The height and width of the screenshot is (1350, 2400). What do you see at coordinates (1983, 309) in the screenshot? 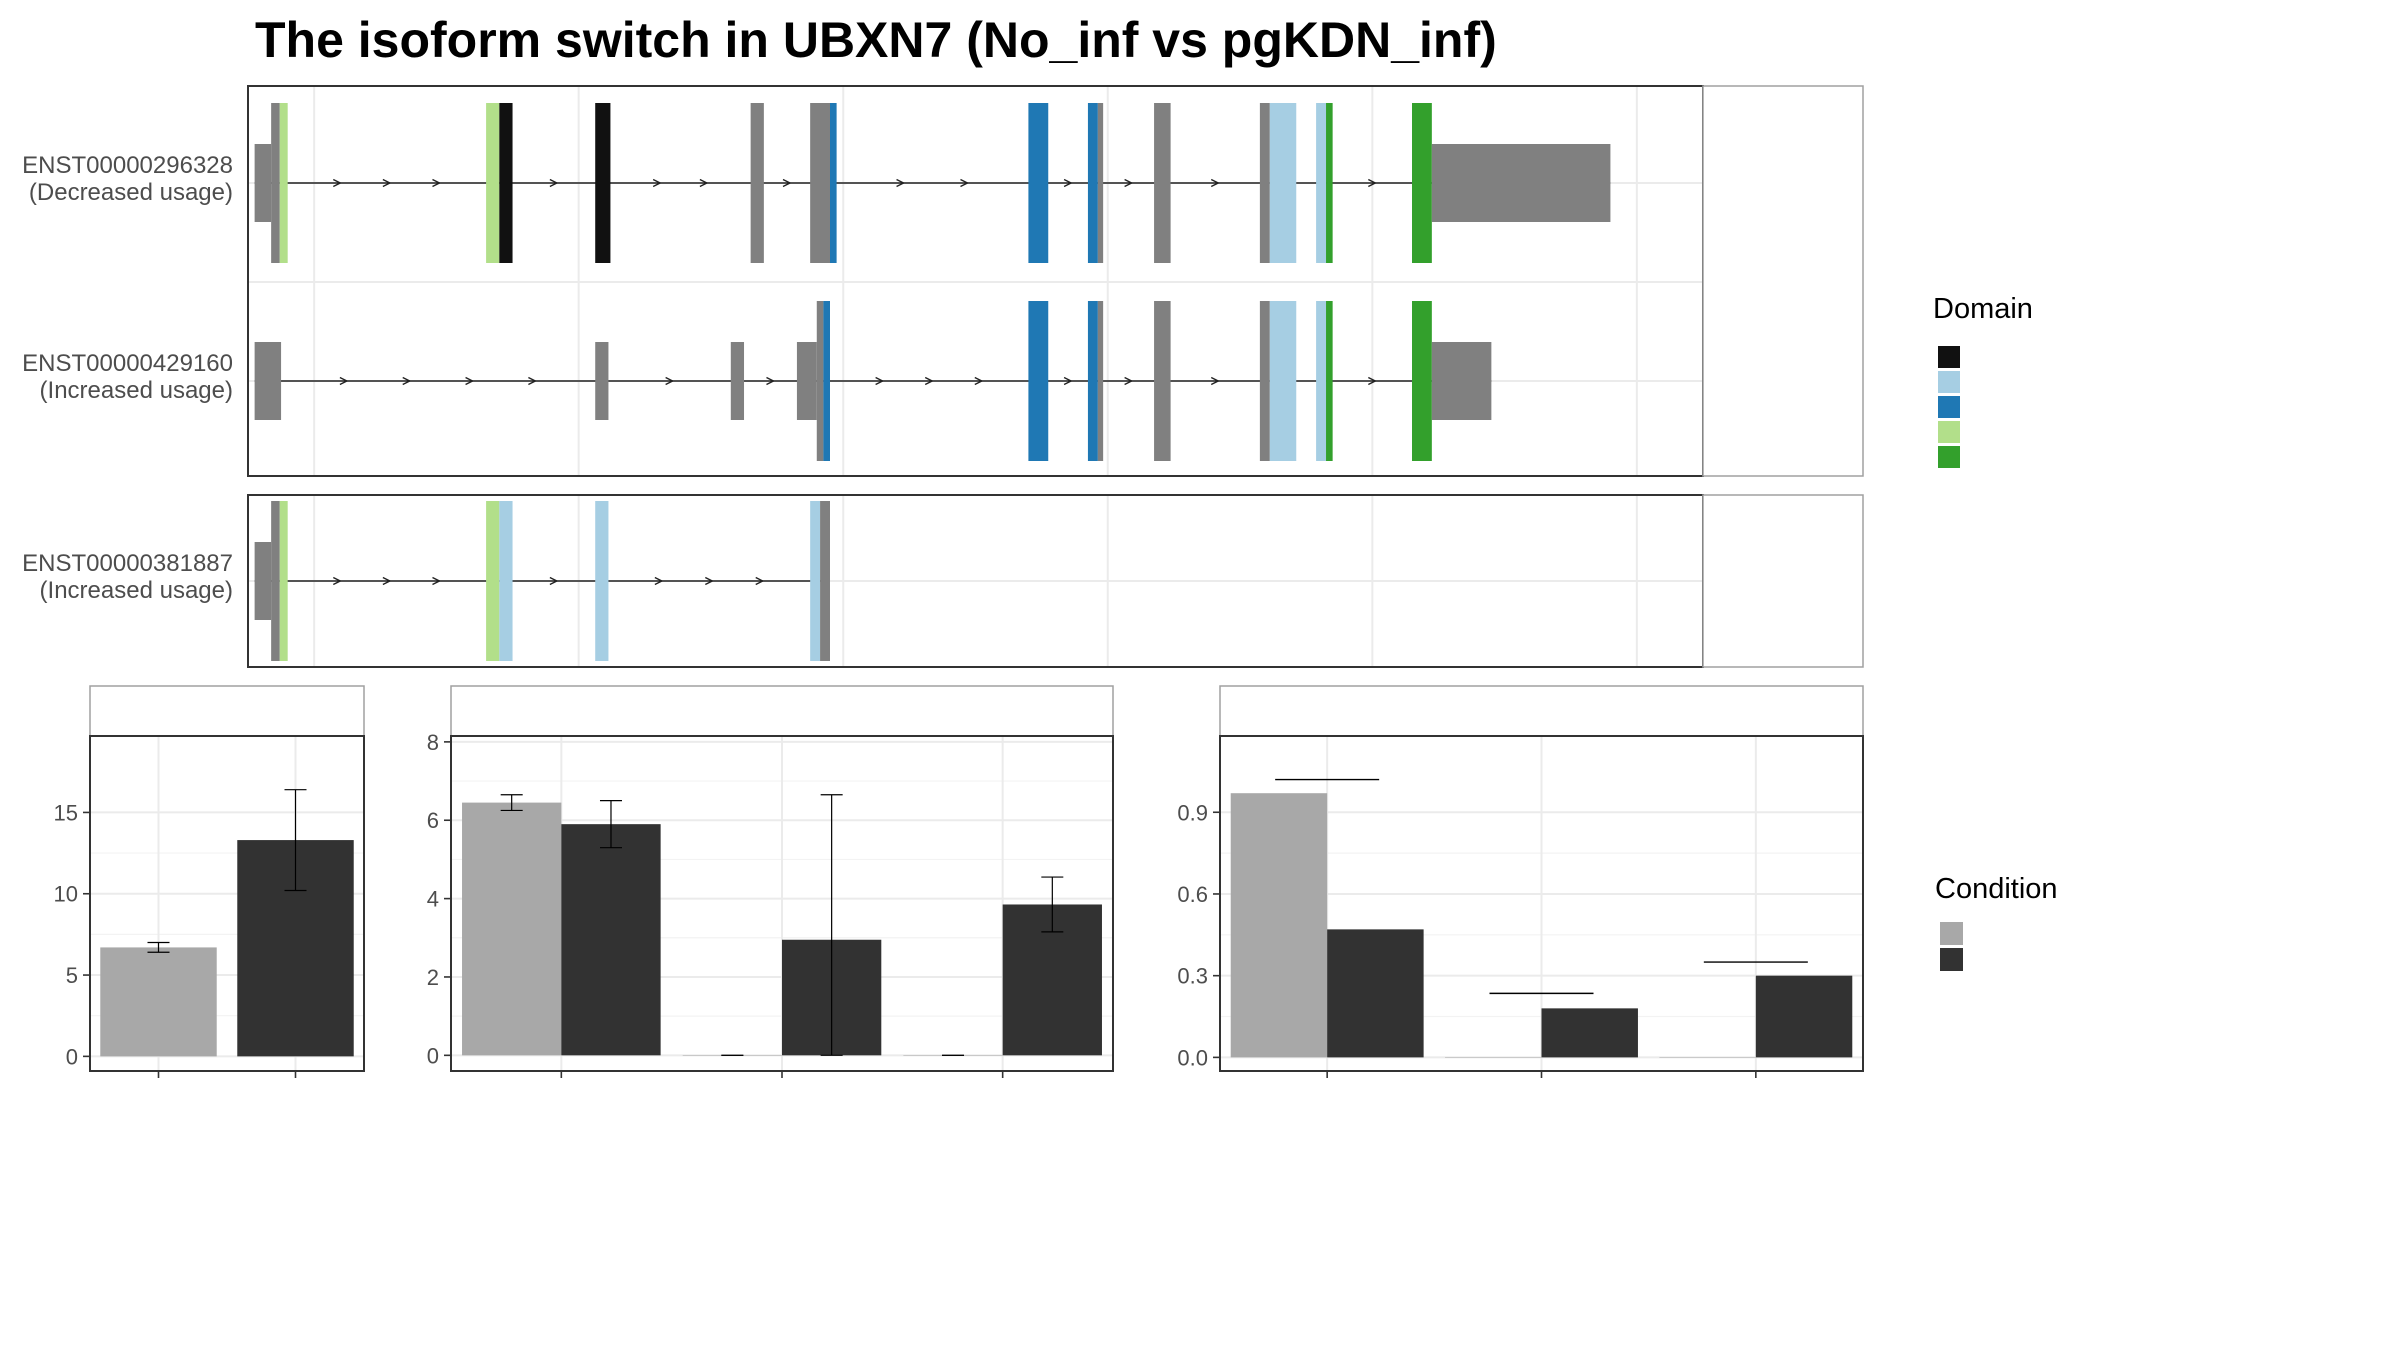
I see `domain-legend-title: Domain` at bounding box center [1983, 309].